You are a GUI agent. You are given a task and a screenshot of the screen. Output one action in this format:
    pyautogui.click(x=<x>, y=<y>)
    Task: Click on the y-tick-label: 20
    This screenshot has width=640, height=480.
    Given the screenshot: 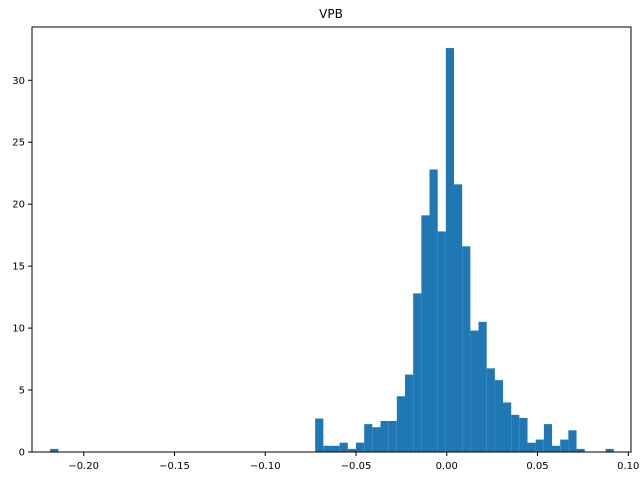 What is the action you would take?
    pyautogui.click(x=18, y=205)
    